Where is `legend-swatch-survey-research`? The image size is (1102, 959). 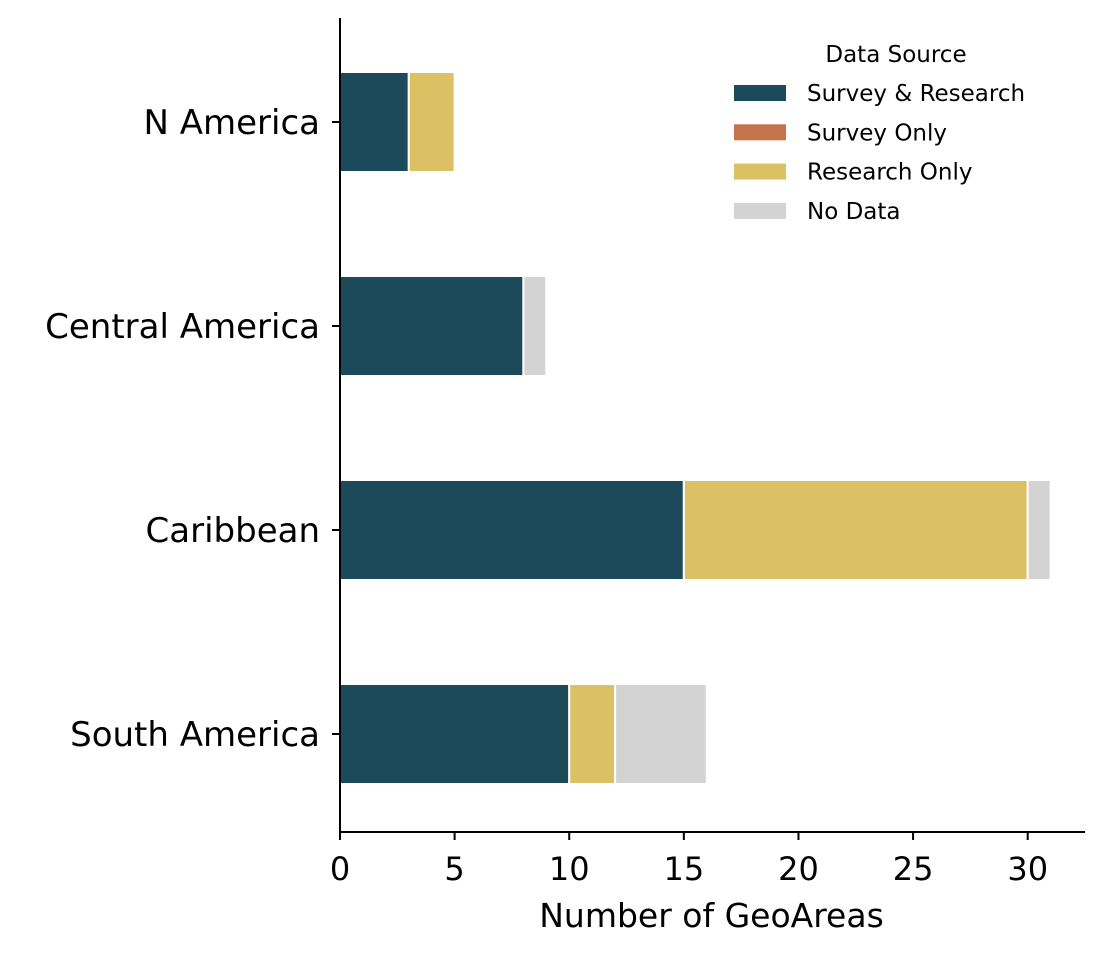 legend-swatch-survey-research is located at coordinates (760, 93).